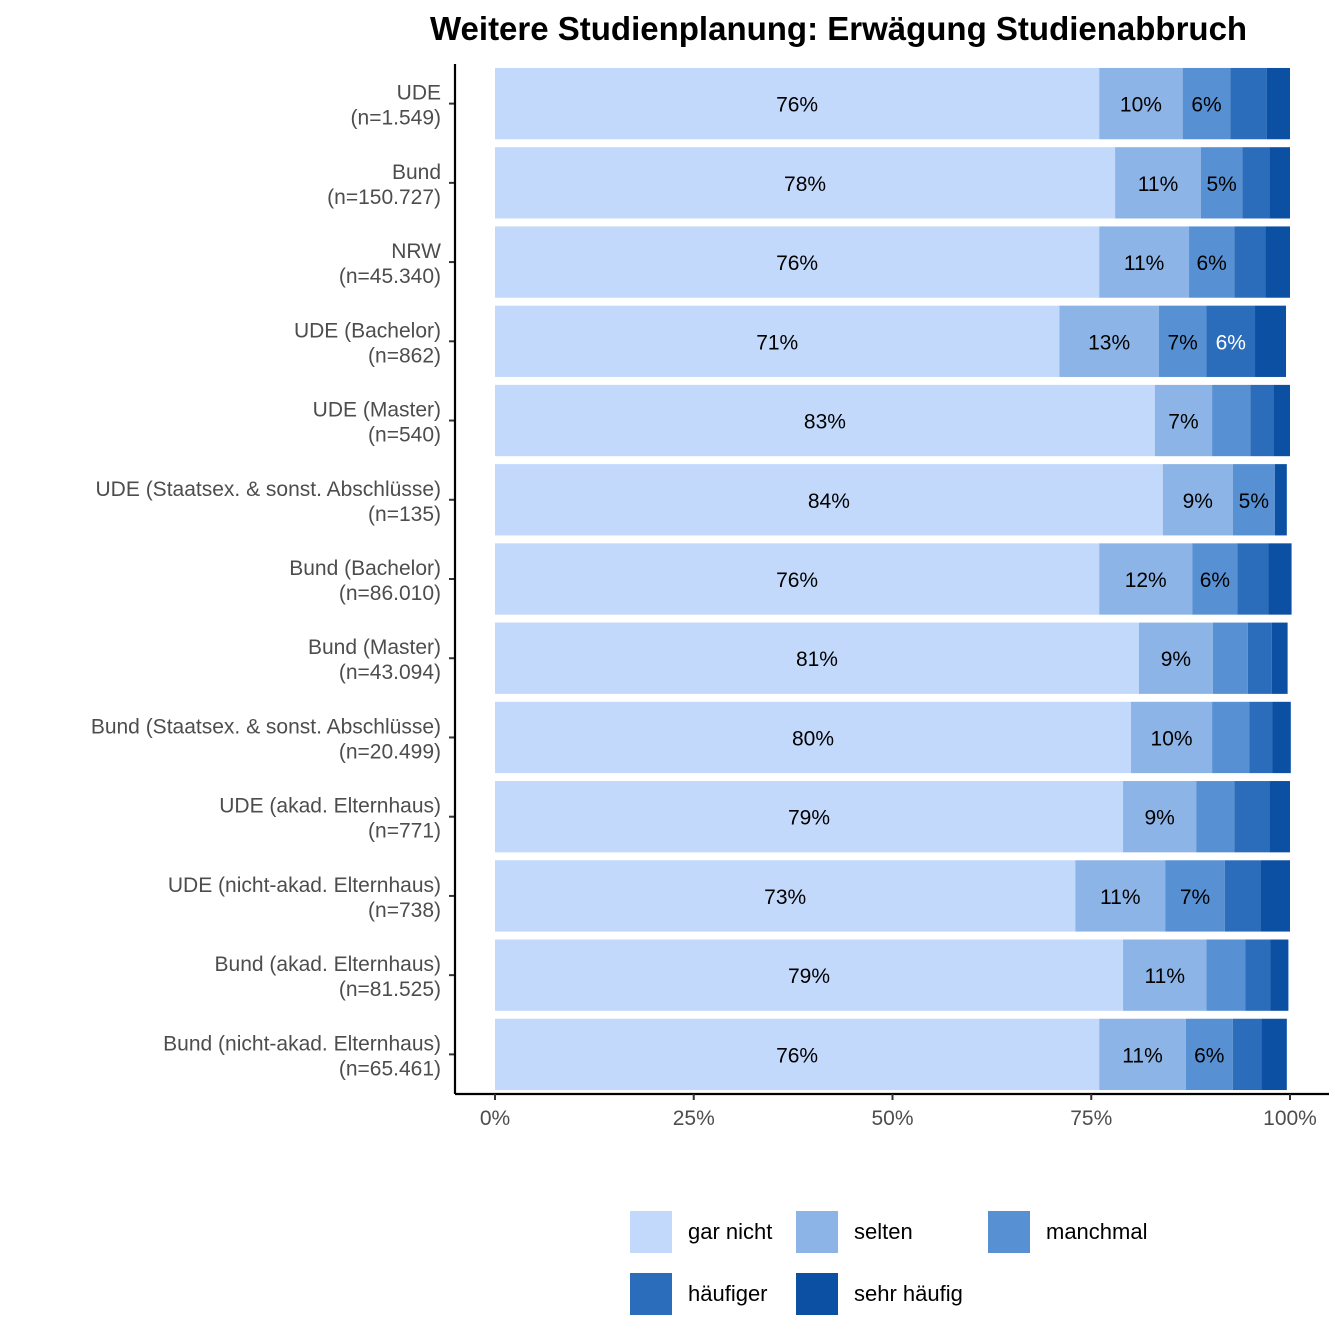  I want to click on x-tick-label: 25%, so click(694, 1118).